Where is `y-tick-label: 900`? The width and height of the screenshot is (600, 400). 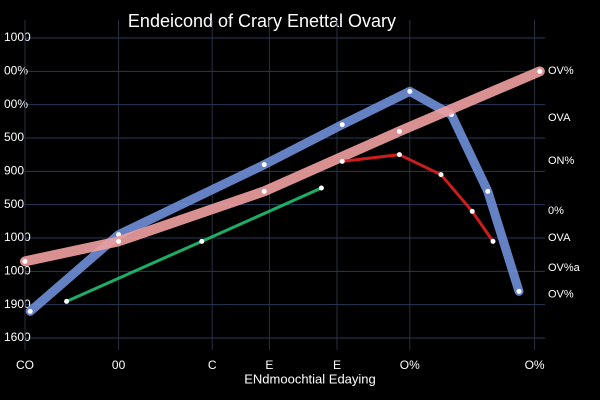 y-tick-label: 900 is located at coordinates (14, 171).